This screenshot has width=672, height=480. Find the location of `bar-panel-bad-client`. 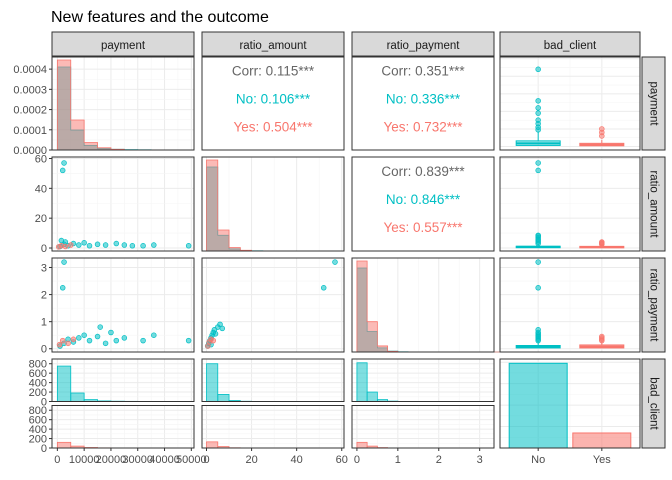

bar-panel-bad-client is located at coordinates (570, 403).